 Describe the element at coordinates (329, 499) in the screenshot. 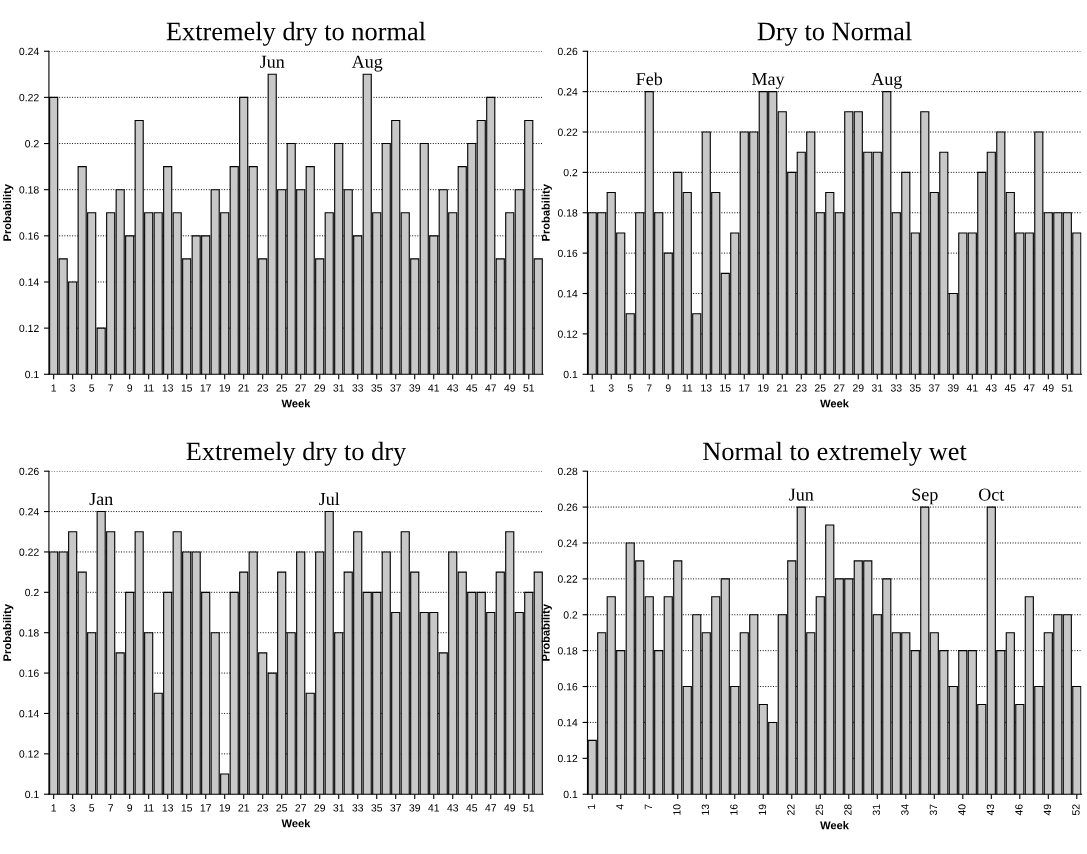

I see `annotation: Jul` at that location.